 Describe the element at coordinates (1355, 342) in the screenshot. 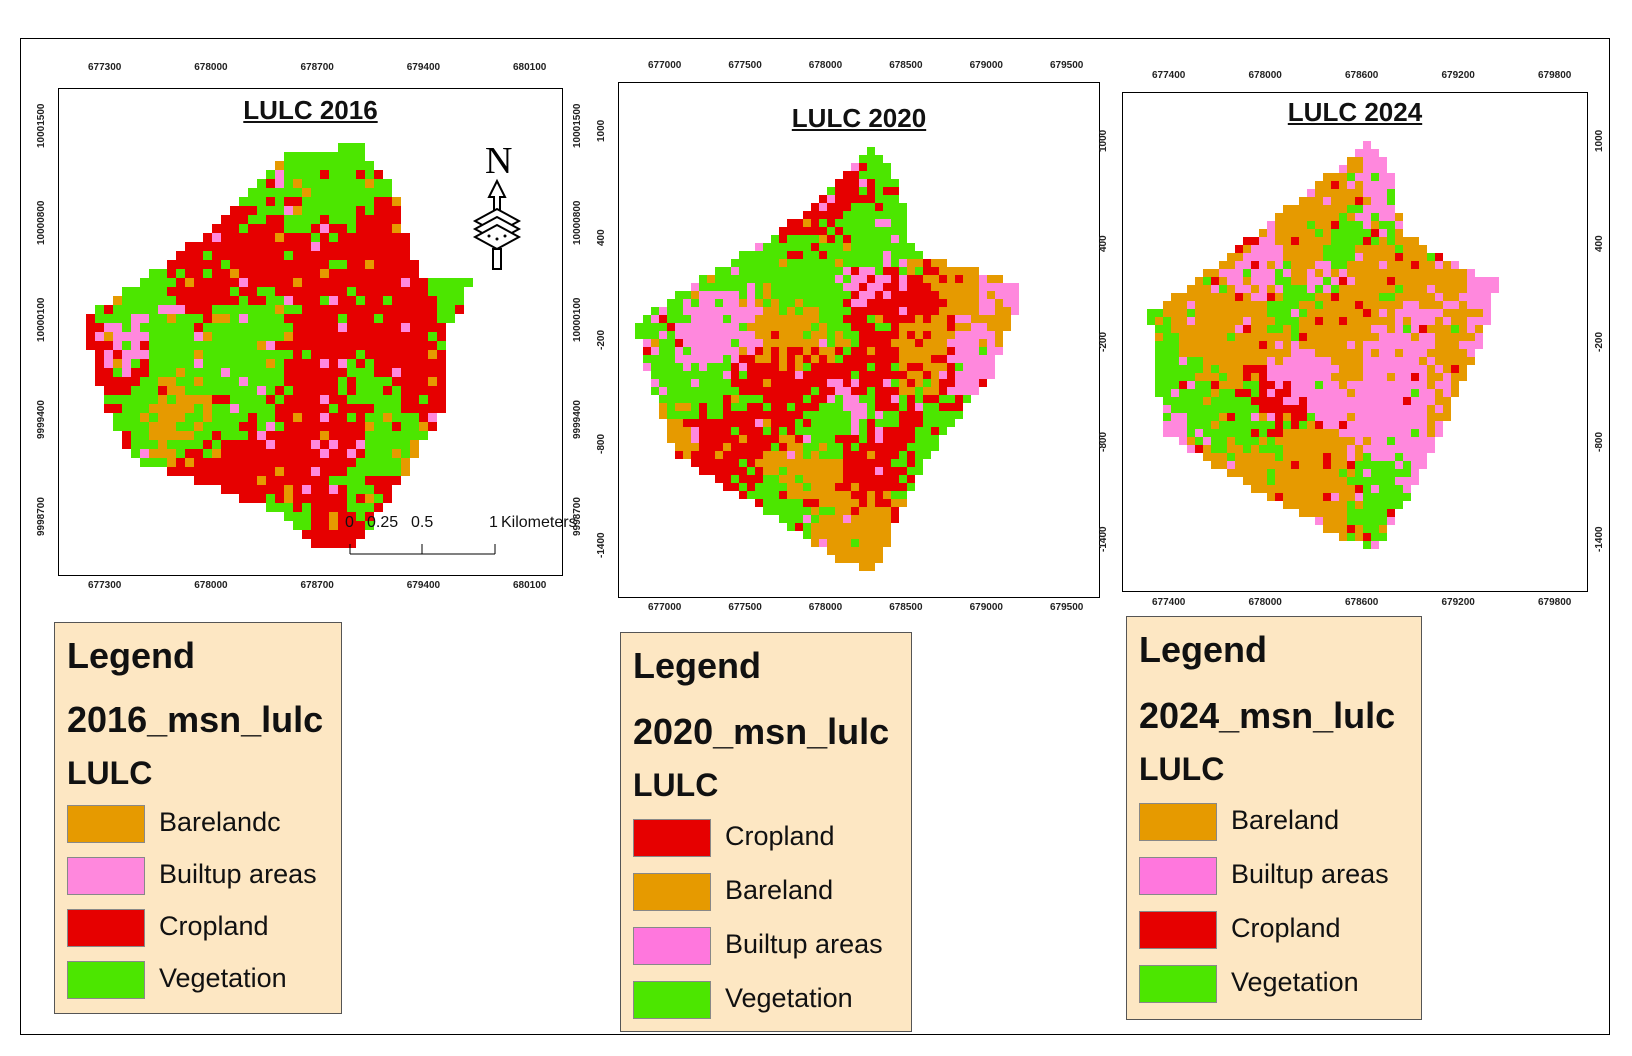

I see `map-frame-2024: LULC 2024` at that location.